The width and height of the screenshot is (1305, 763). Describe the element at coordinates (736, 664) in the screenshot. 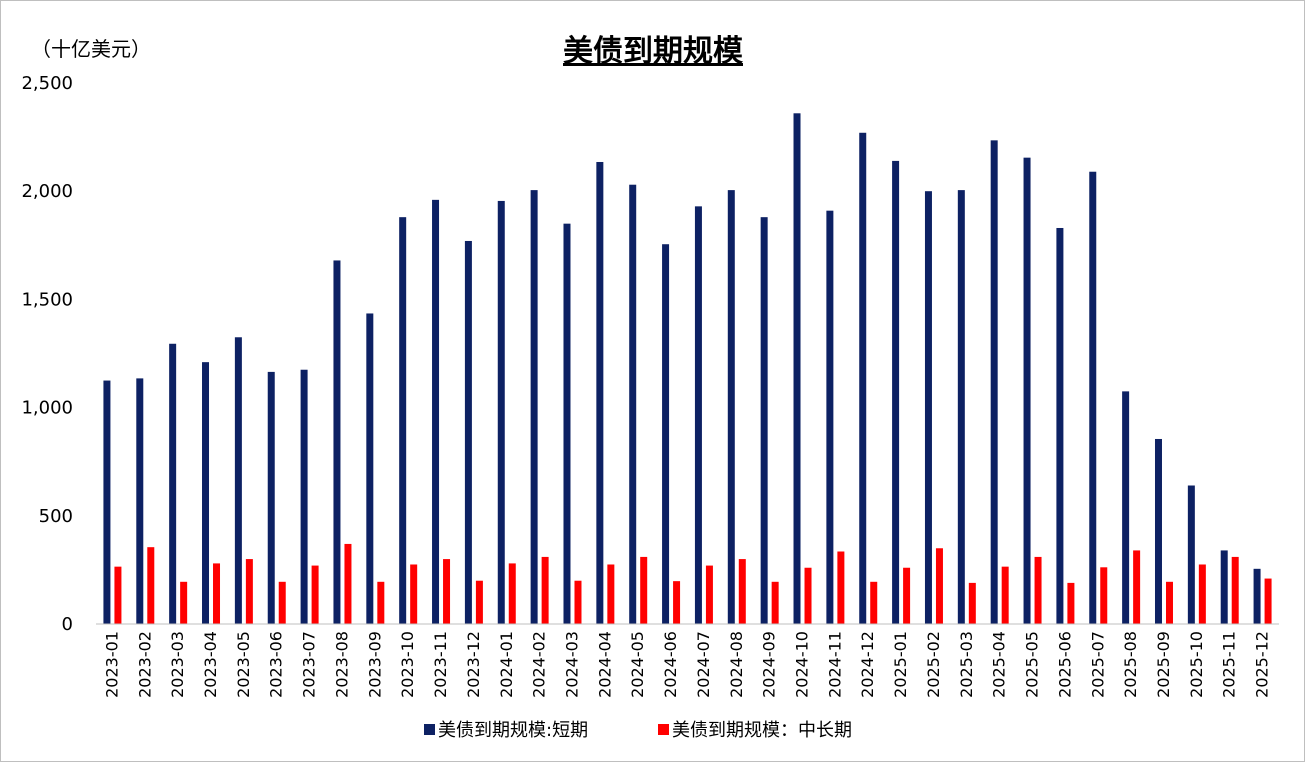

I see `x-tick-label: 2024-08` at that location.